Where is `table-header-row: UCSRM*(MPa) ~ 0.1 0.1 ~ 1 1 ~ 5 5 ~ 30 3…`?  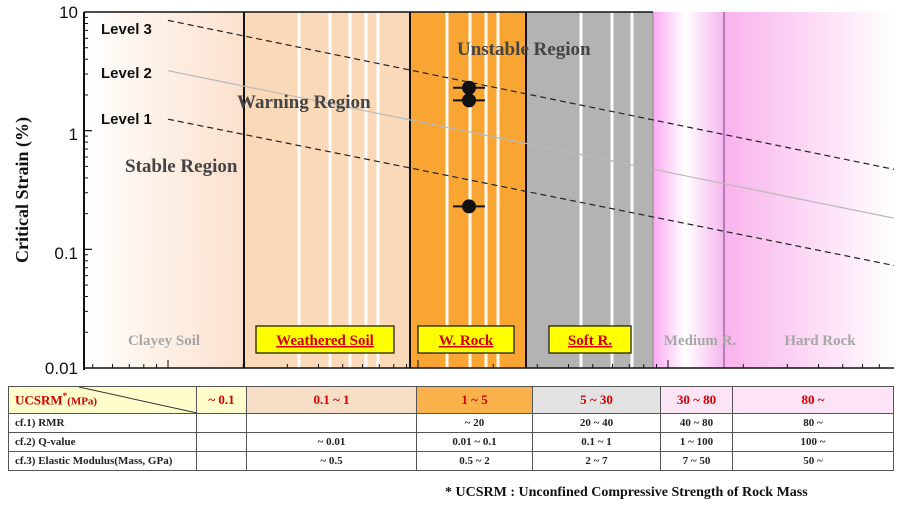
table-header-row: UCSRM*(MPa) ~ 0.1 0.1 ~ 1 1 ~ 5 5 ~ 30 3… is located at coordinates (451, 400).